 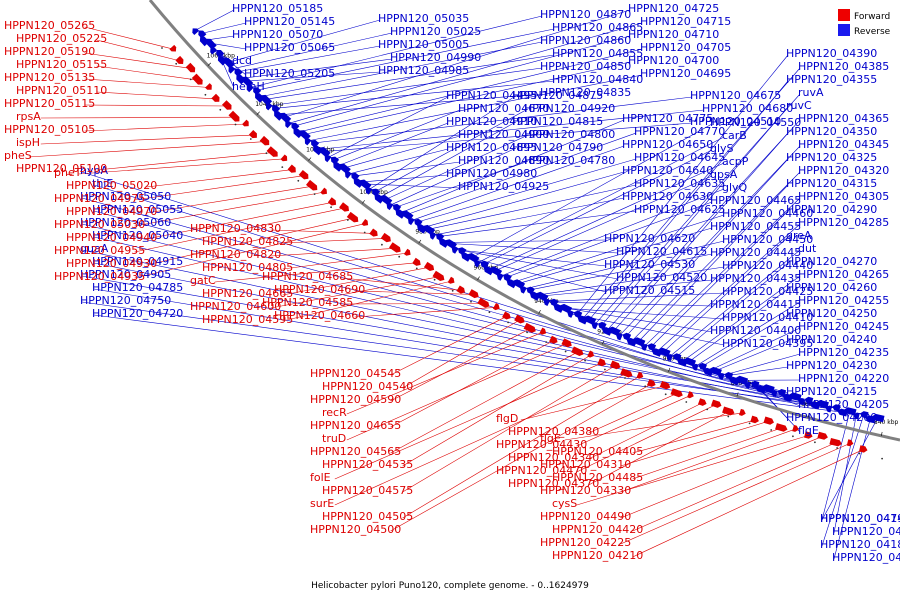 What do you see at coordinates (247, 267) in the screenshot?
I see `forward-gene-label: HPPN120_04805` at bounding box center [247, 267].